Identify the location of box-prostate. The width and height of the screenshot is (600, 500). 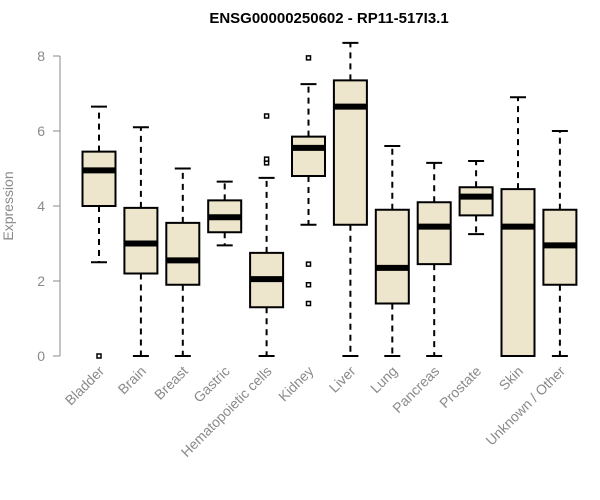
(476, 198).